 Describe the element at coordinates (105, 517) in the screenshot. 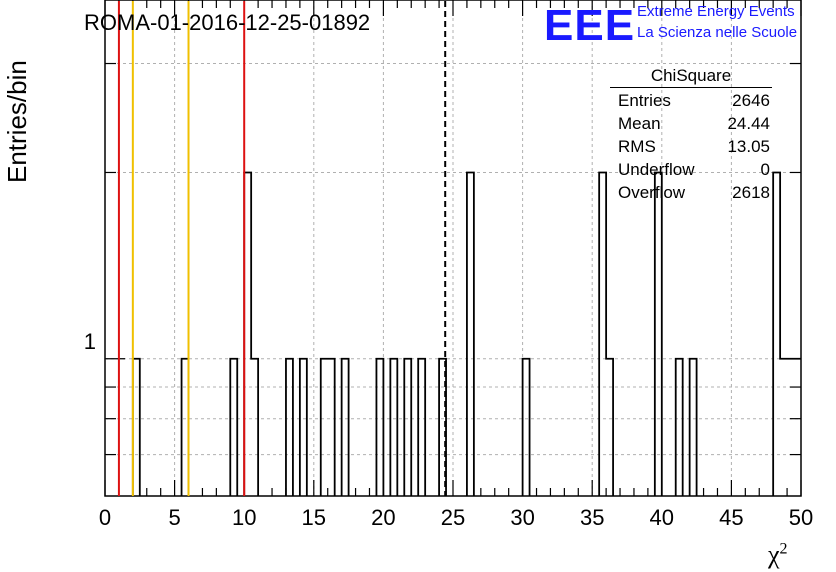

I see `x-tick-label: 0` at that location.